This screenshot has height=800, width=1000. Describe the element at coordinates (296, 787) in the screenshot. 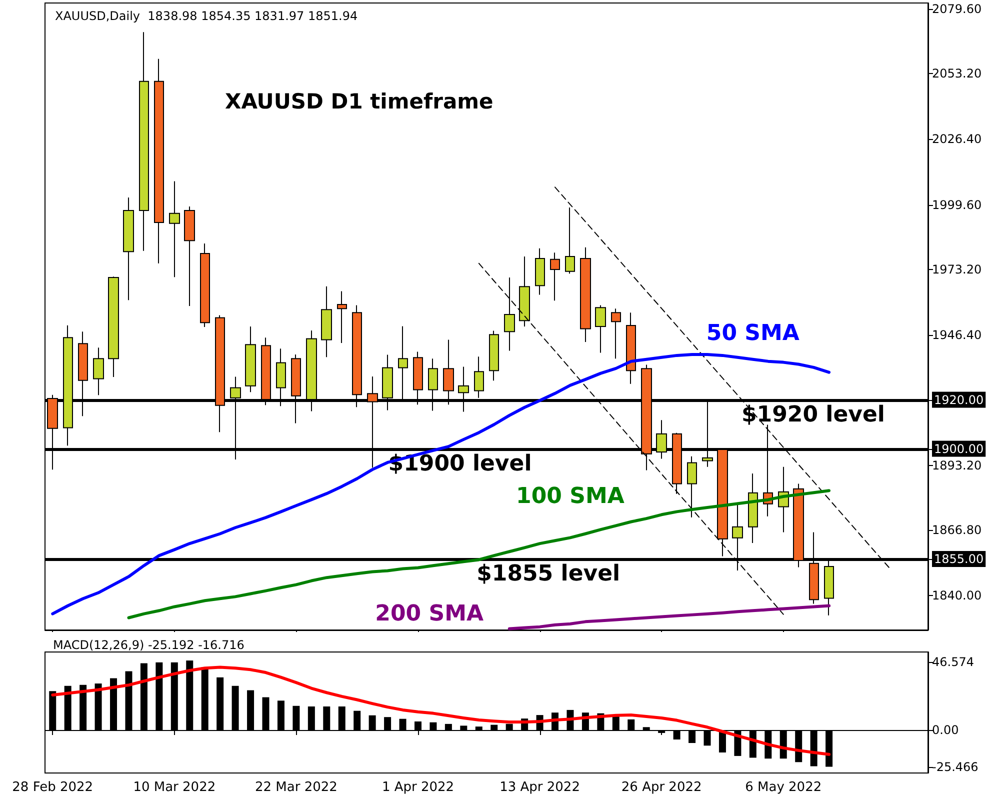

I see `category-label: 22 Mar 2022` at that location.